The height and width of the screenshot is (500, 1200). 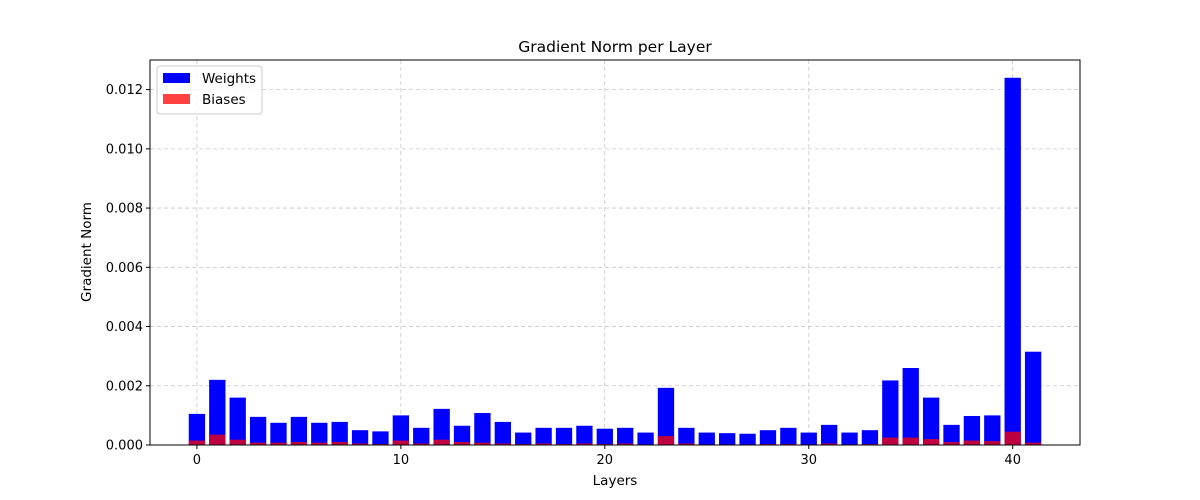 I want to click on x-tick-label: 10, so click(x=401, y=460).